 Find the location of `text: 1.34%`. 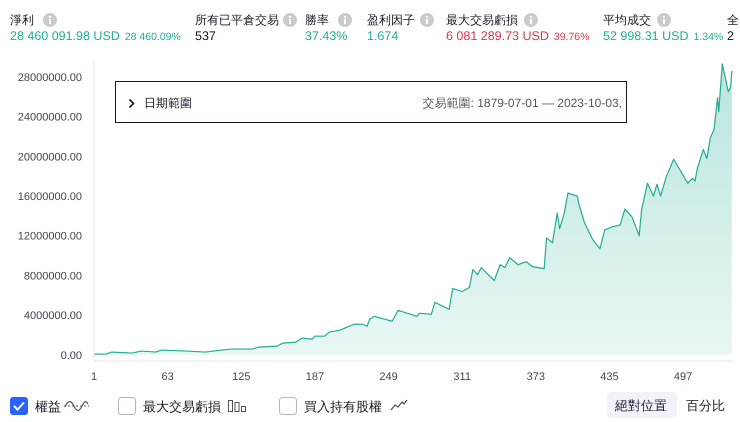

text: 1.34% is located at coordinates (708, 37).